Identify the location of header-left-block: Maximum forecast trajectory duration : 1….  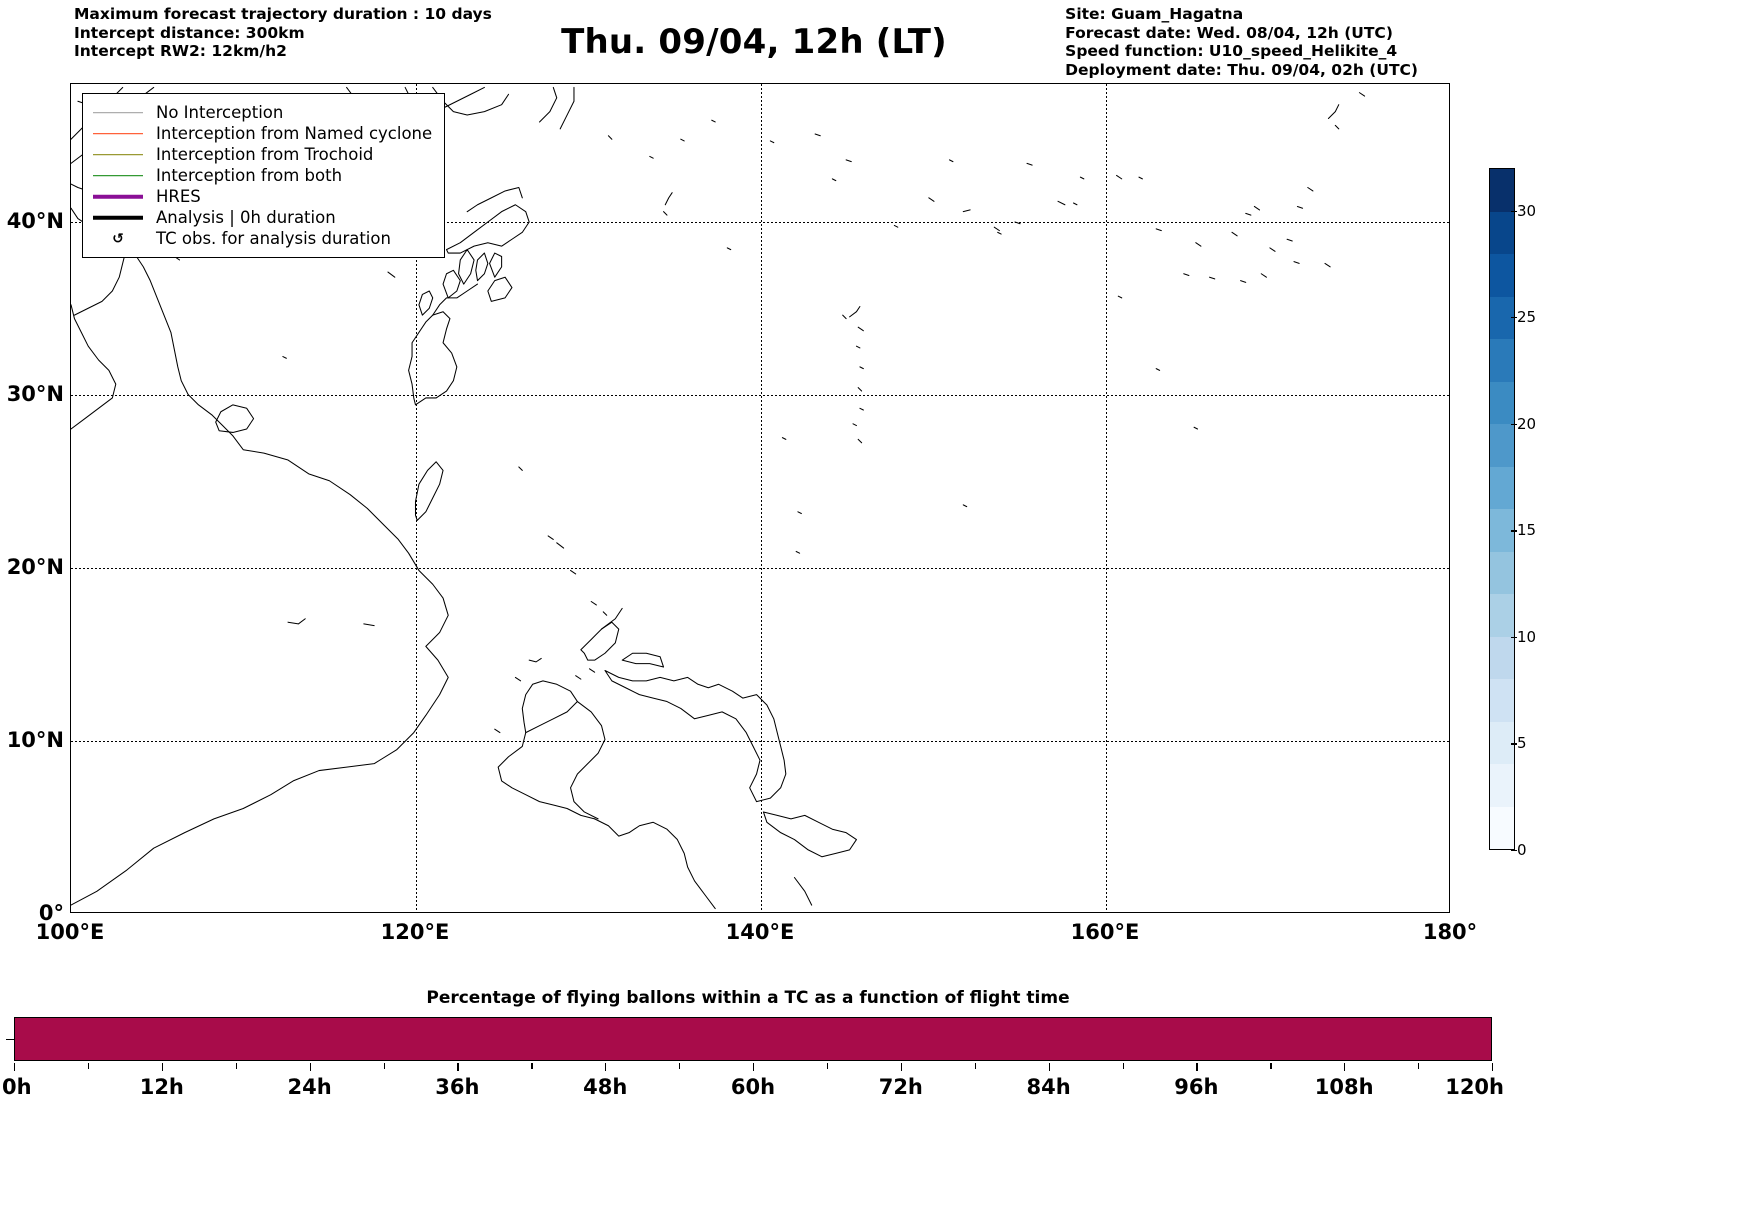
(283, 33).